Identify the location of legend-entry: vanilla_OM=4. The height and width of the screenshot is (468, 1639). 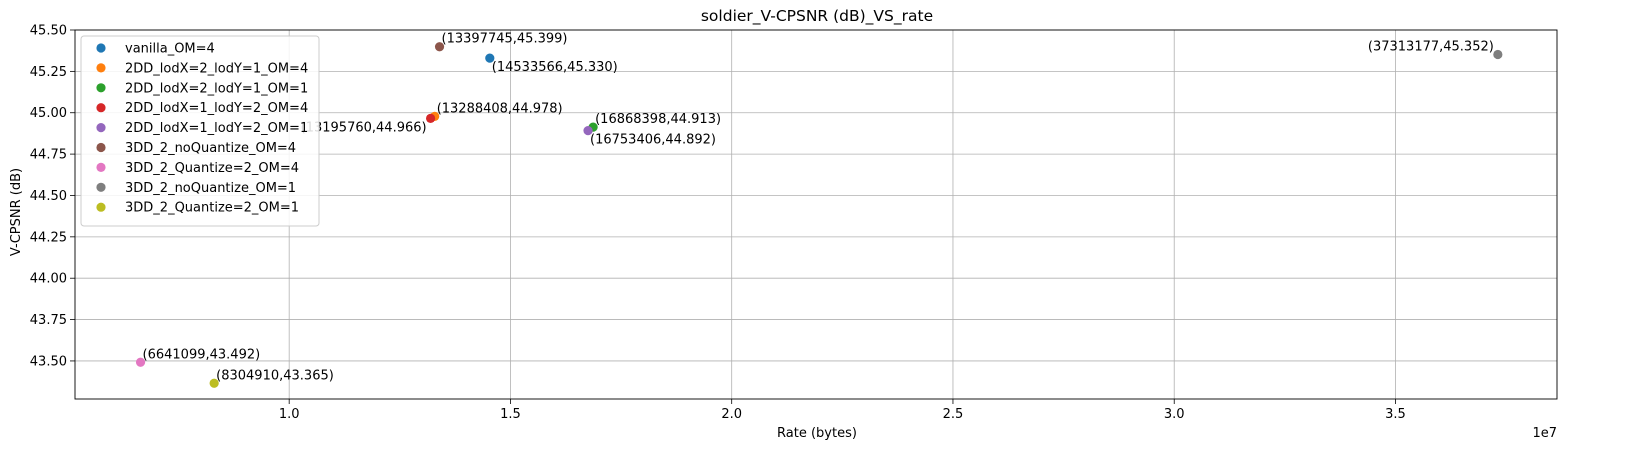
(170, 49).